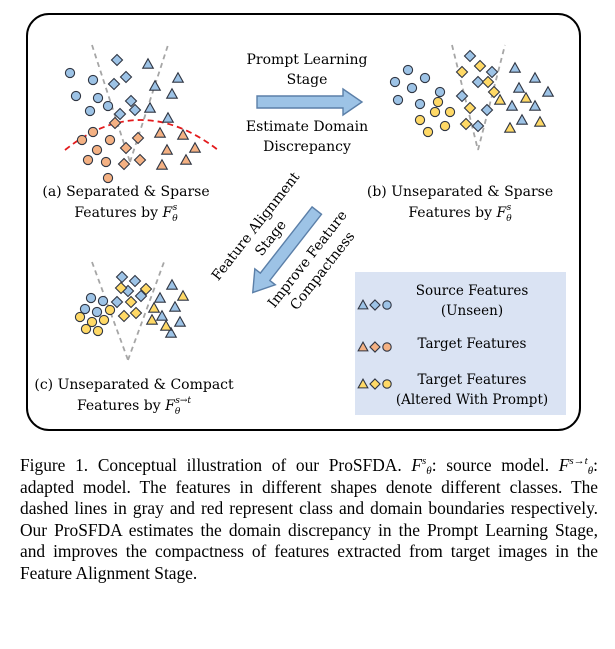  I want to click on panel-b-label-line1: (b) Unseparated & Sparse, so click(460, 192).